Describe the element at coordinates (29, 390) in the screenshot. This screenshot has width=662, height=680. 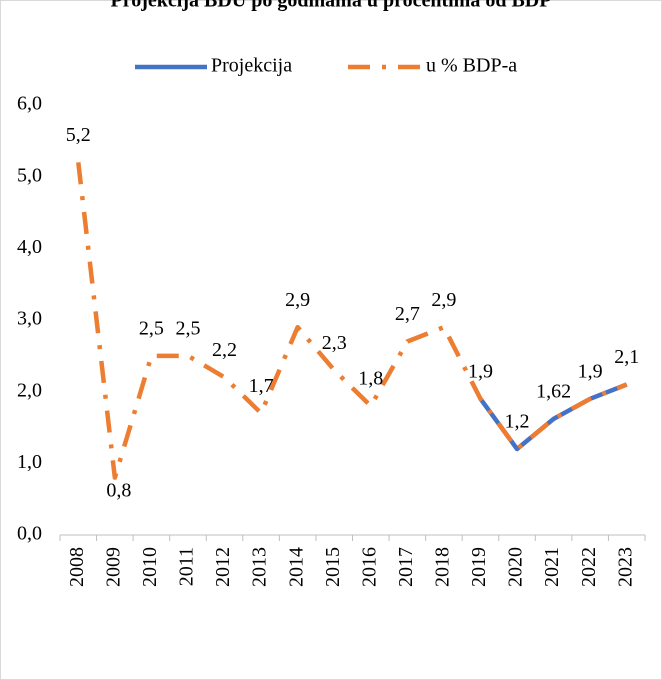
I see `y-tick-label: 2,0` at that location.